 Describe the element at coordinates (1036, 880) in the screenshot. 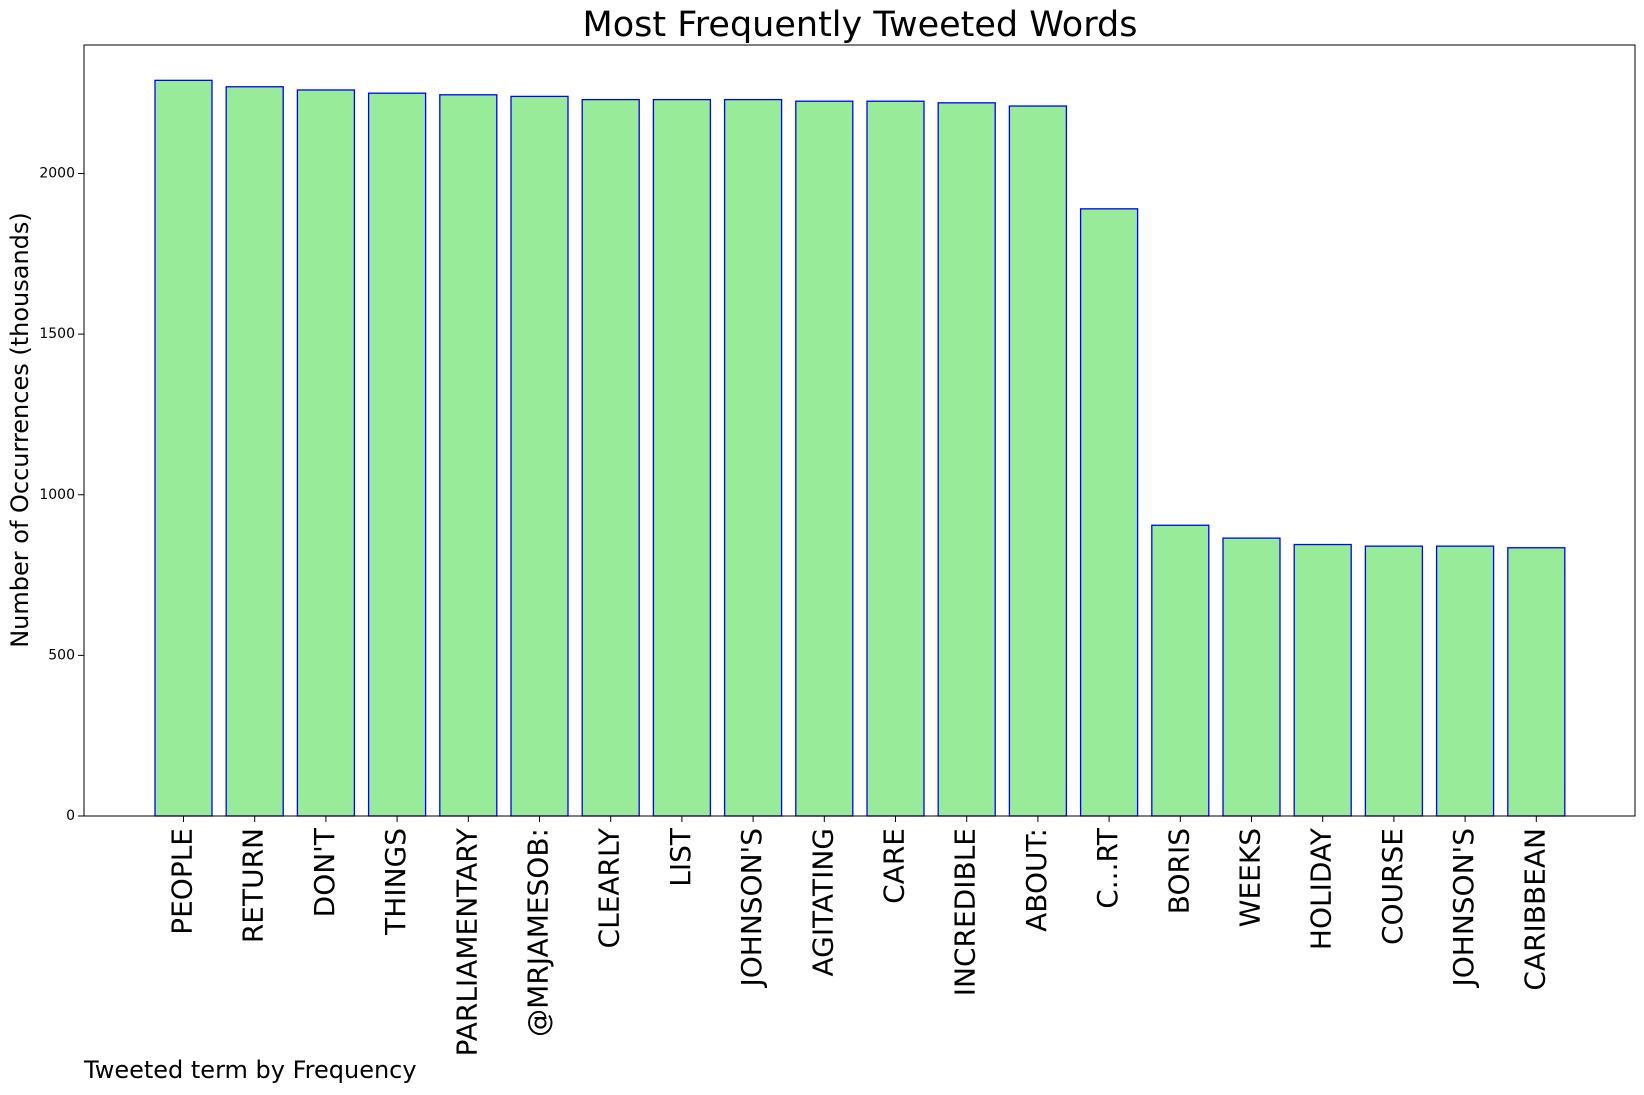

I see `x-tick-label: ABOUT:` at that location.